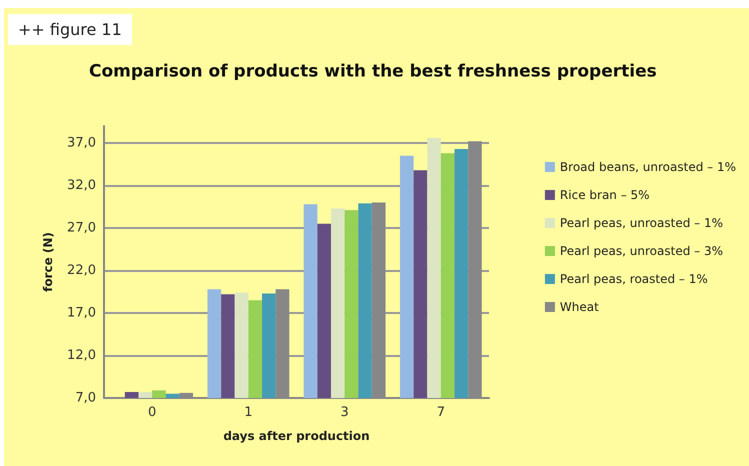  Describe the element at coordinates (580, 307) in the screenshot. I see `legend-label: Wheat` at that location.